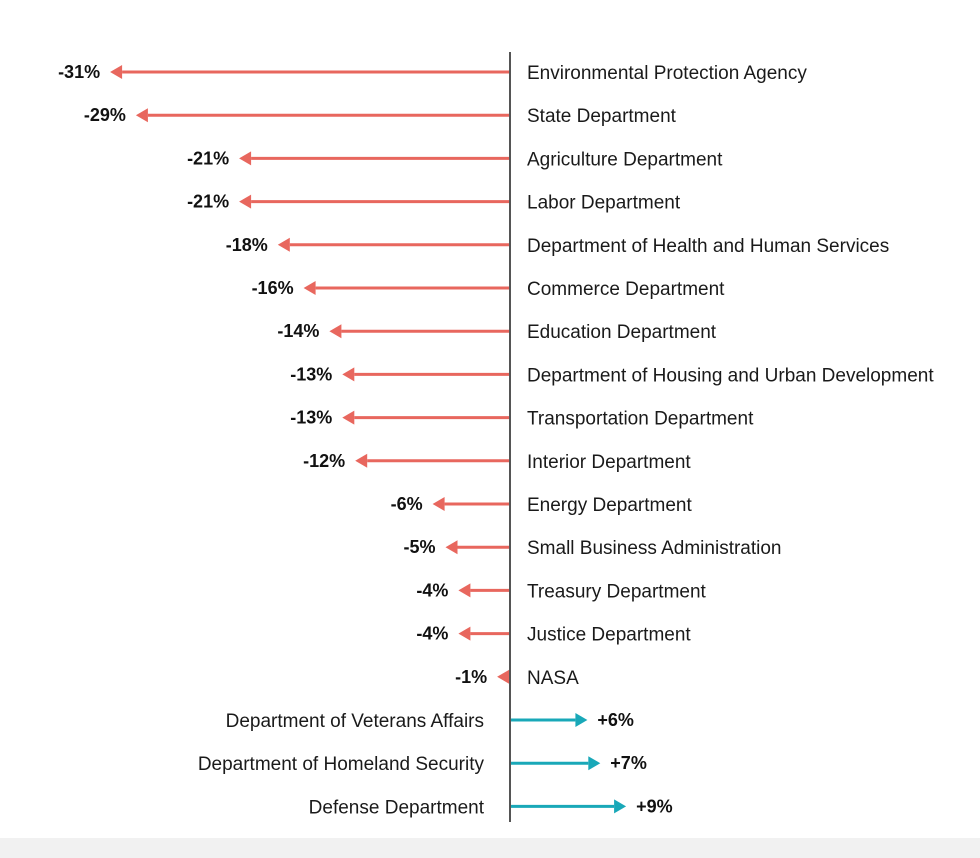  What do you see at coordinates (471, 677) in the screenshot?
I see `value-label-nasa: -1%` at bounding box center [471, 677].